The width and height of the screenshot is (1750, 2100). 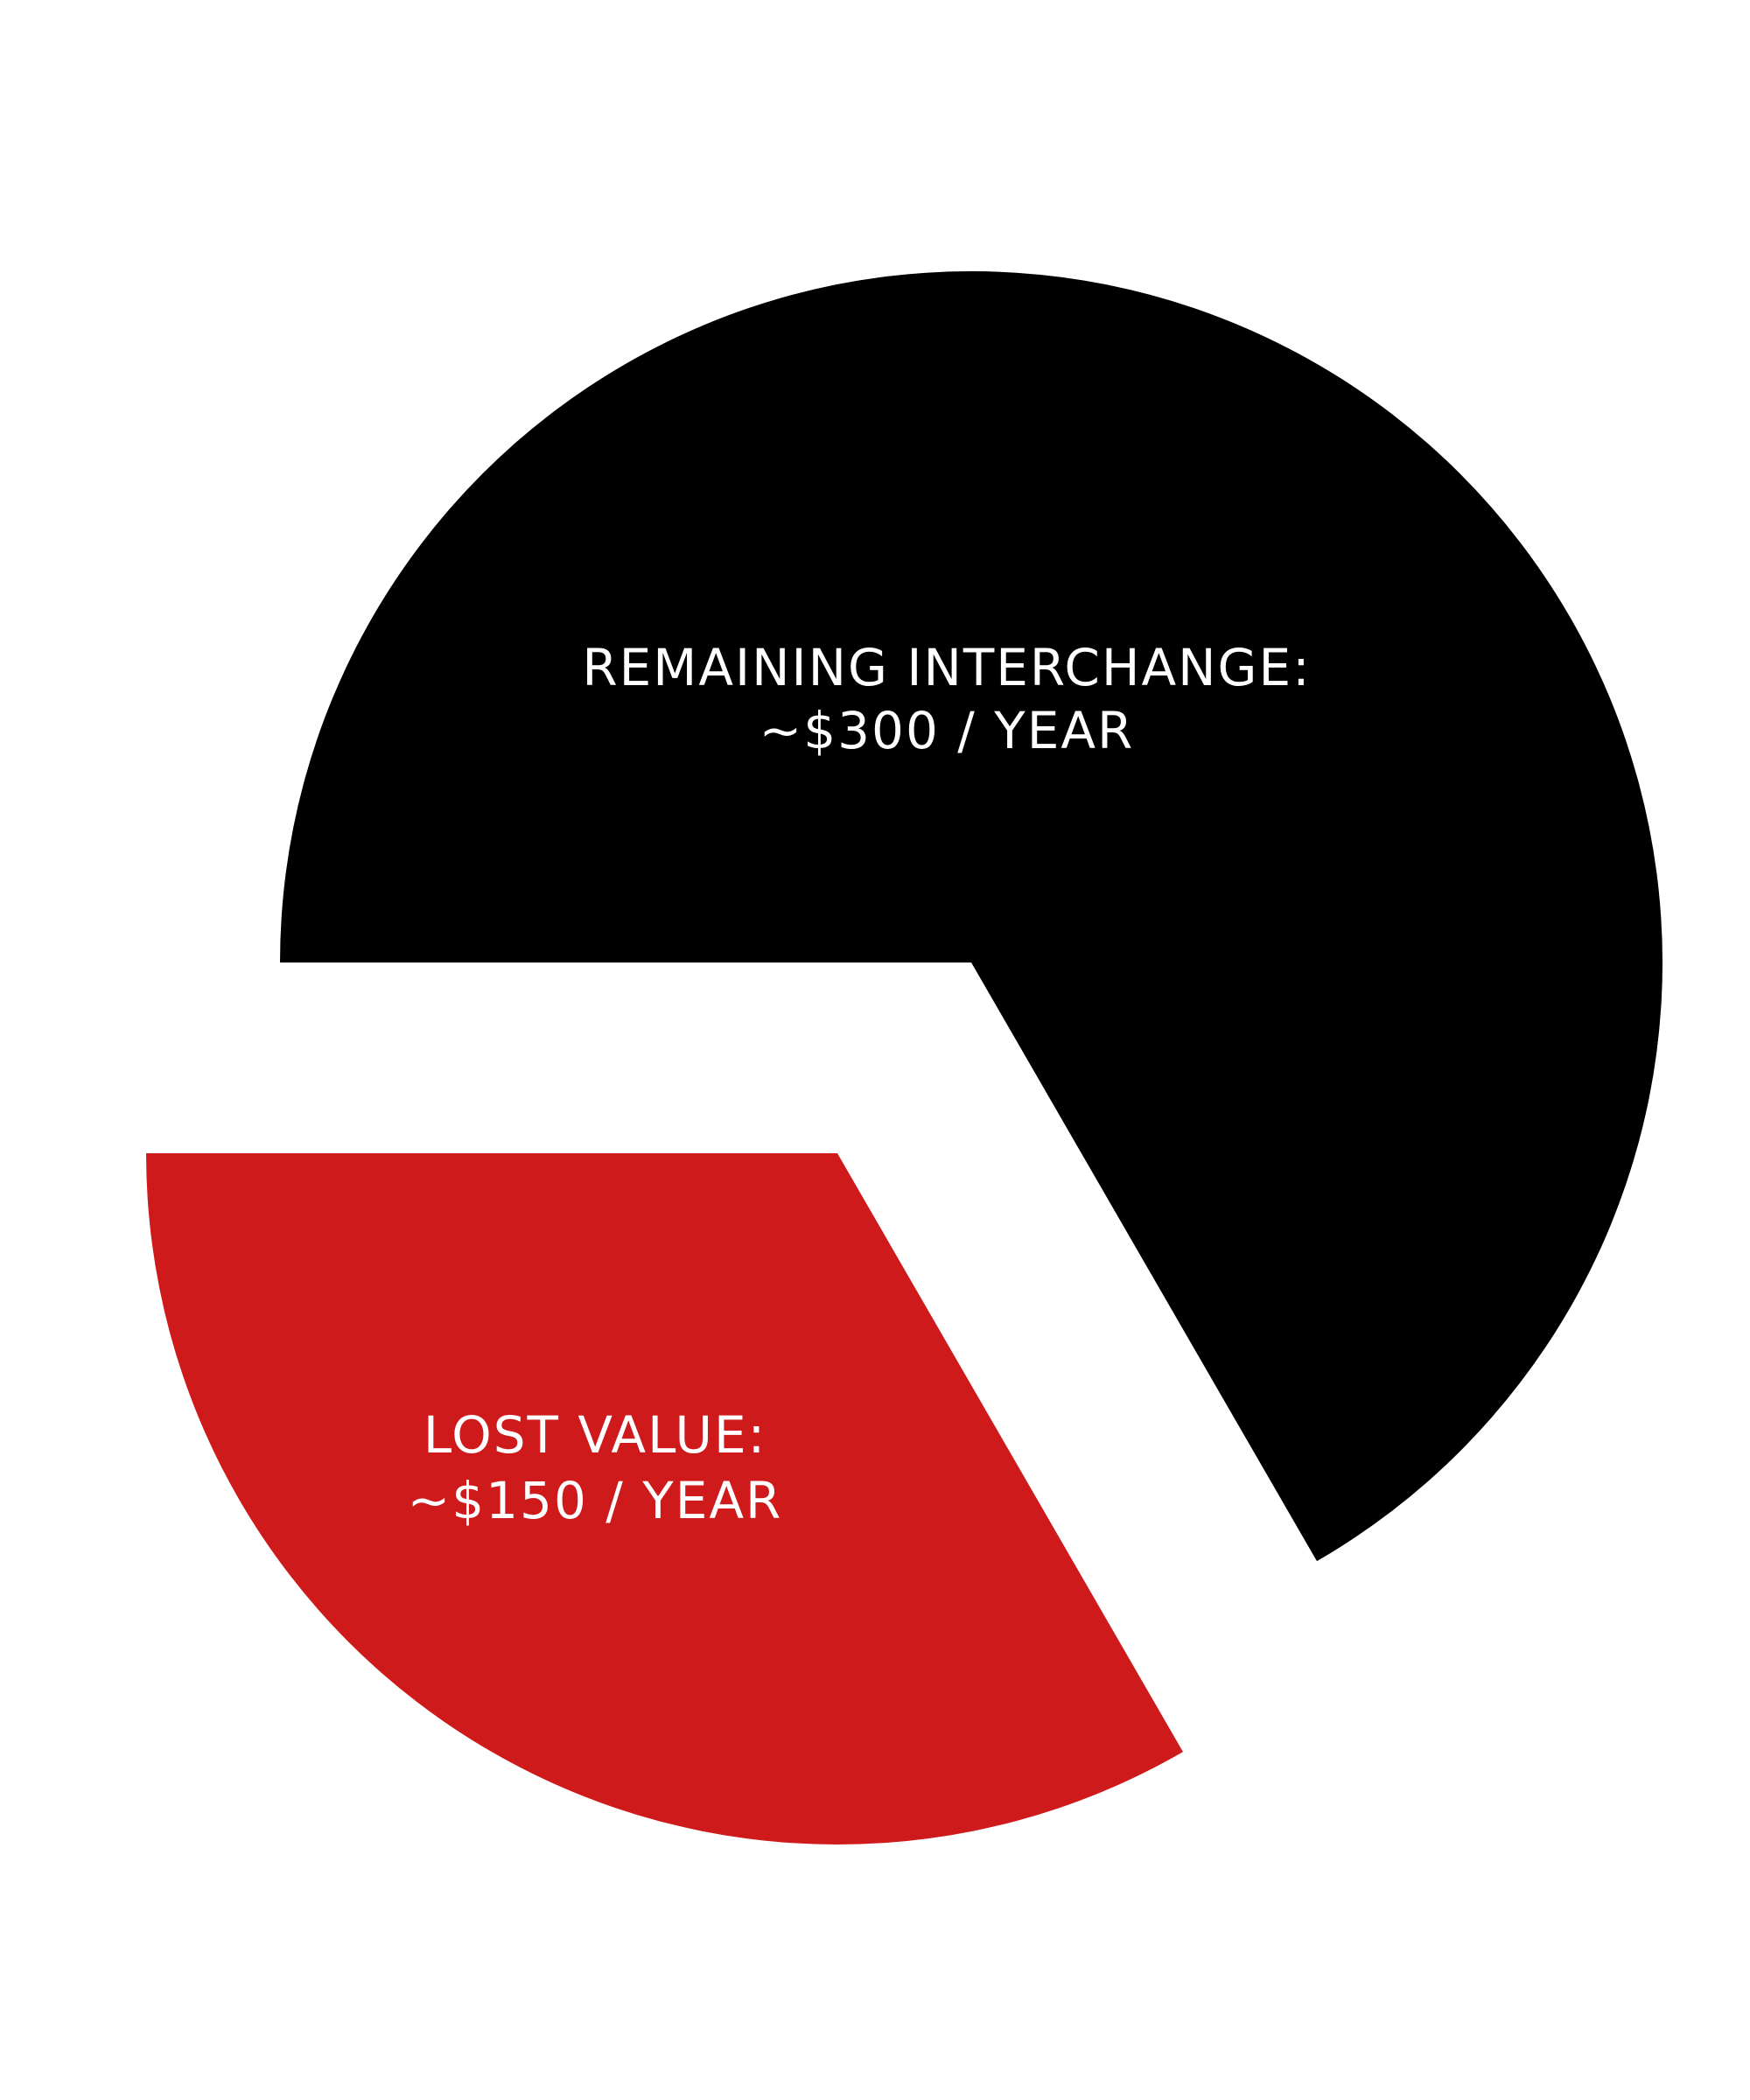 I want to click on svg-text: LOST VALUE:, so click(x=595, y=1435).